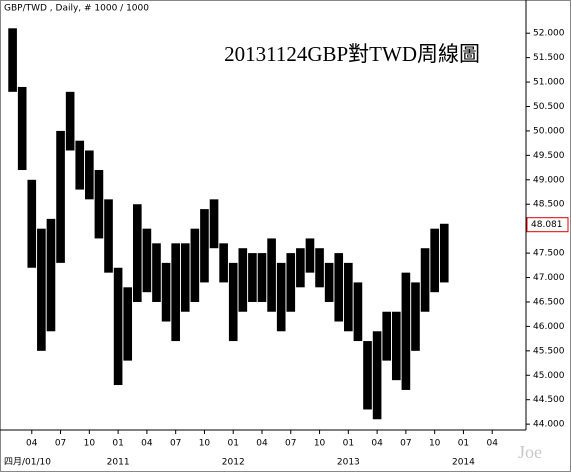 The height and width of the screenshot is (472, 571). I want to click on last-value-box, so click(547, 225).